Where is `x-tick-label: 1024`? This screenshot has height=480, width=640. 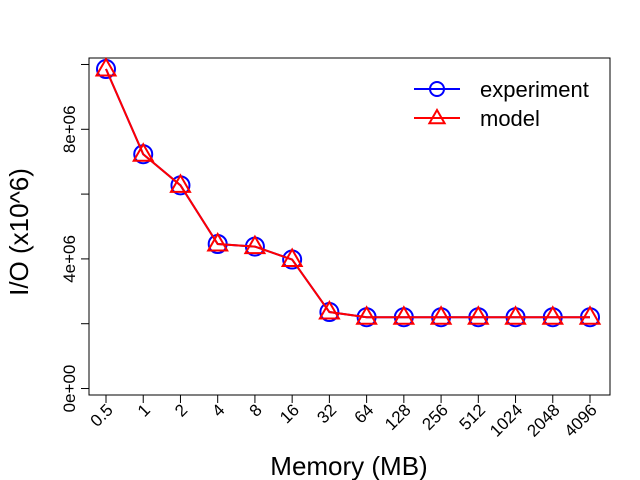 x-tick-label: 1024 is located at coordinates (506, 420).